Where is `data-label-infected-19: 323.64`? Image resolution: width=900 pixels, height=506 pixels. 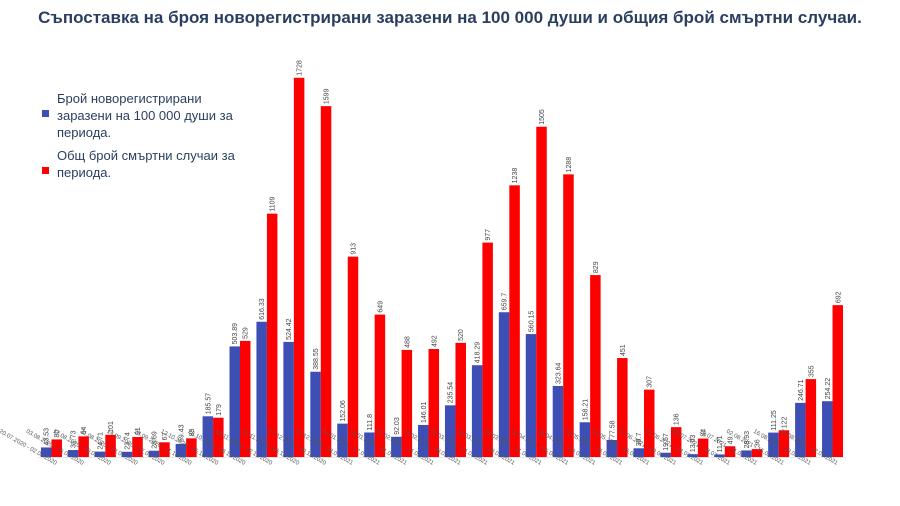 data-label-infected-19: 323.64 is located at coordinates (558, 373).